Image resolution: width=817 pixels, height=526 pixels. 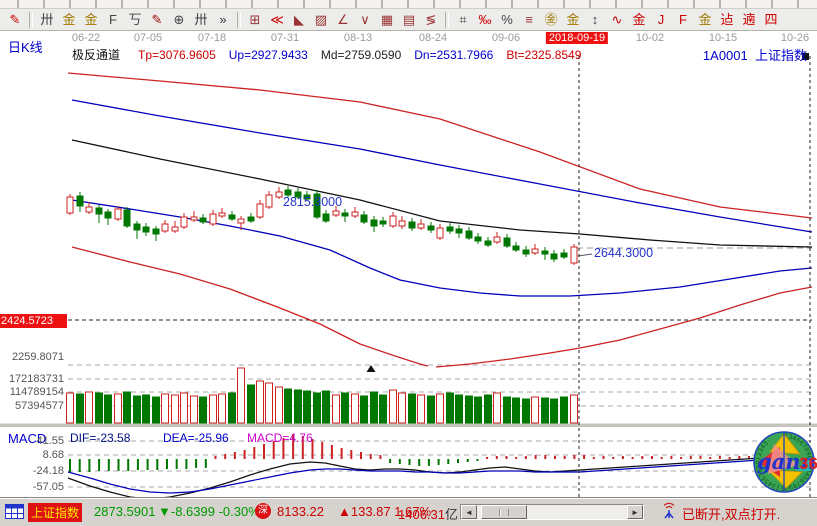 What do you see at coordinates (36, 392) in the screenshot?
I see `axis-label: 114789154` at bounding box center [36, 392].